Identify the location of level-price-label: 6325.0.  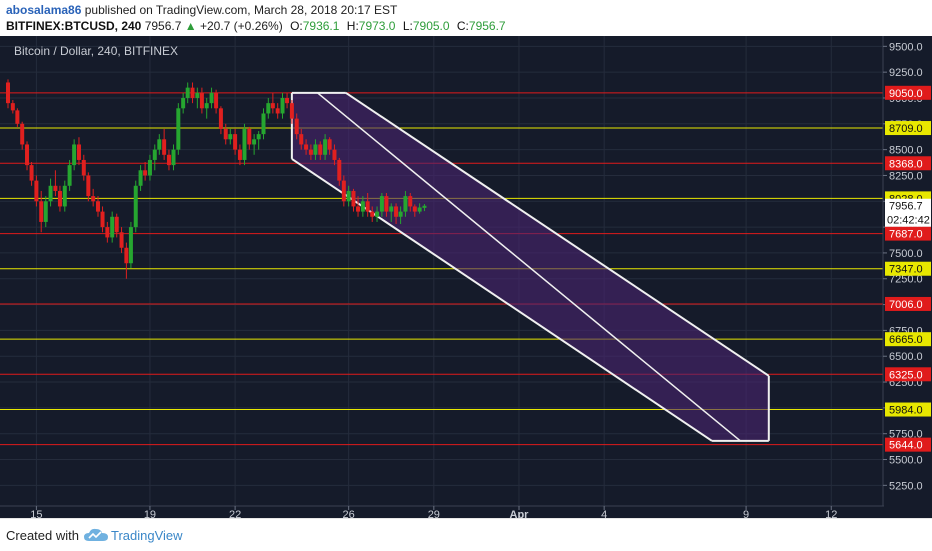
(906, 375).